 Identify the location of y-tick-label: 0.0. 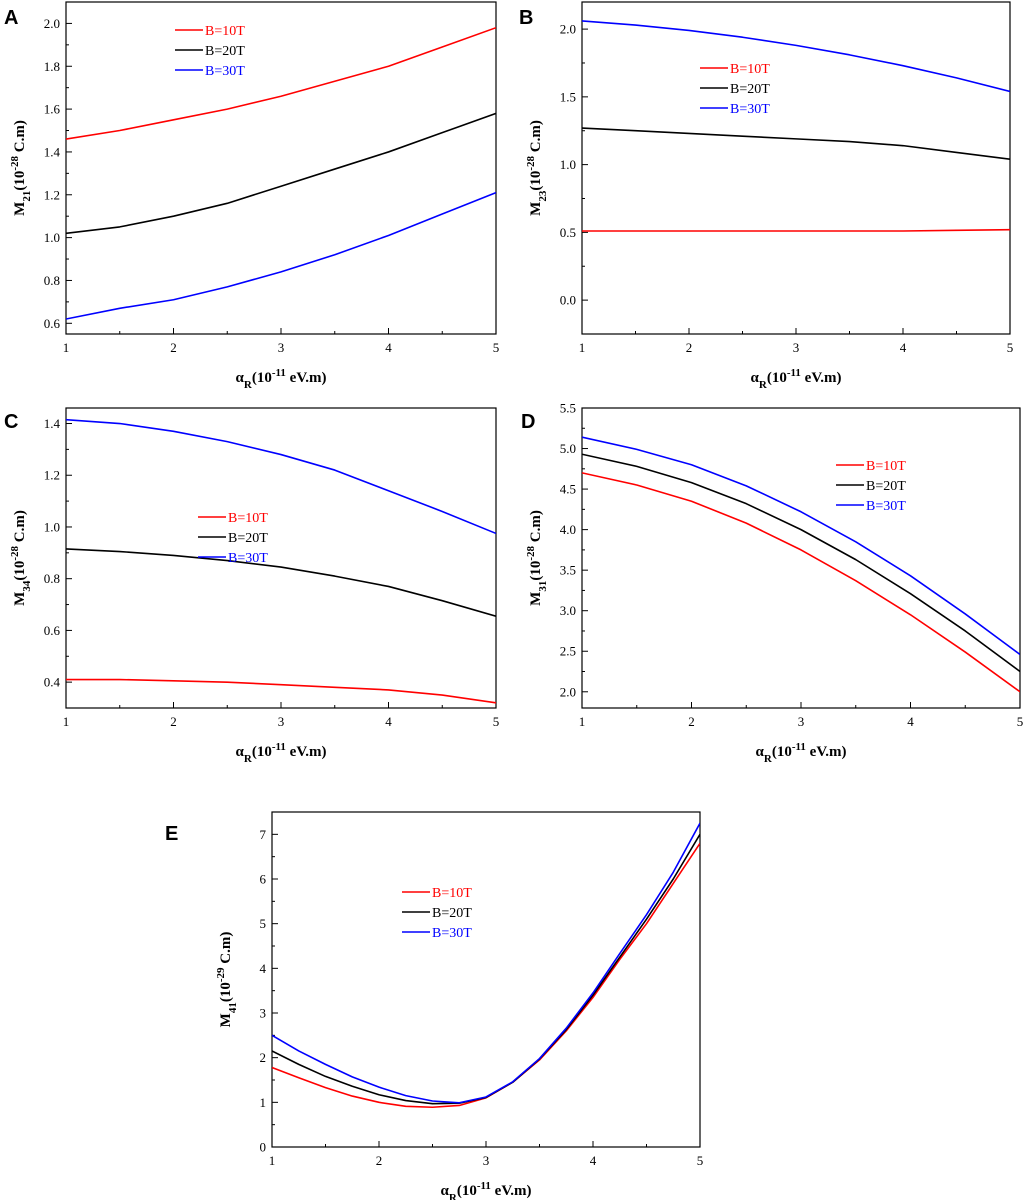
(568, 300).